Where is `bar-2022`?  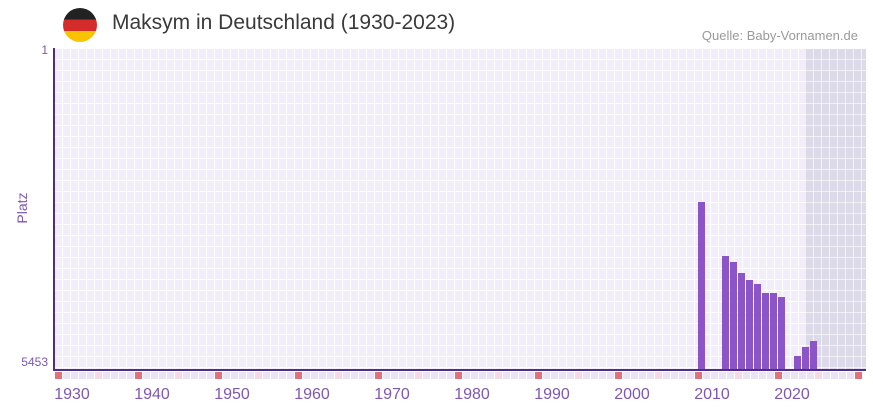
bar-2022 is located at coordinates (805, 358).